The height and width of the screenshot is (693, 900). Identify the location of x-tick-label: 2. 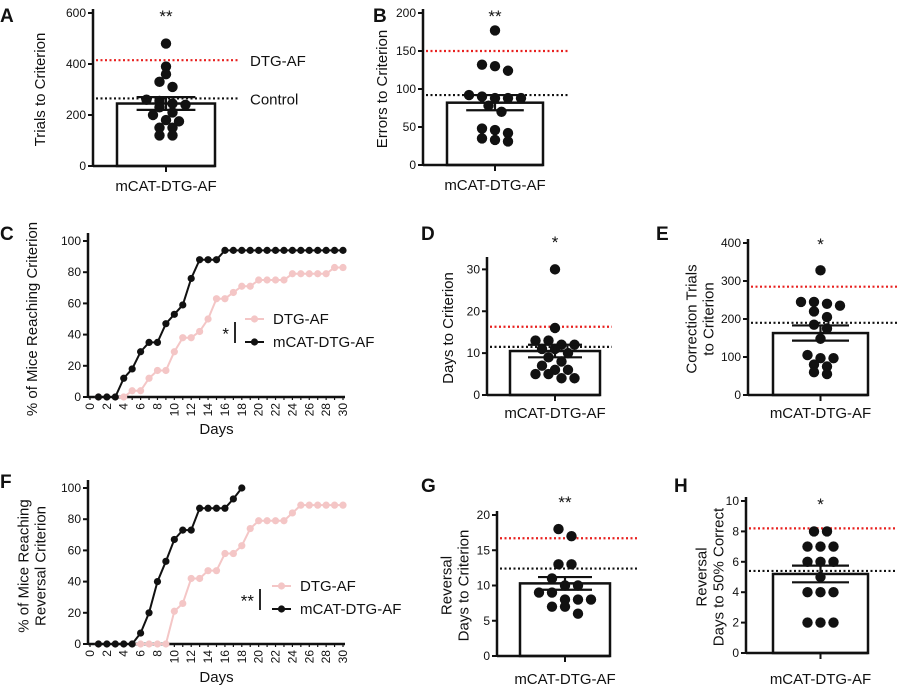
(107, 406).